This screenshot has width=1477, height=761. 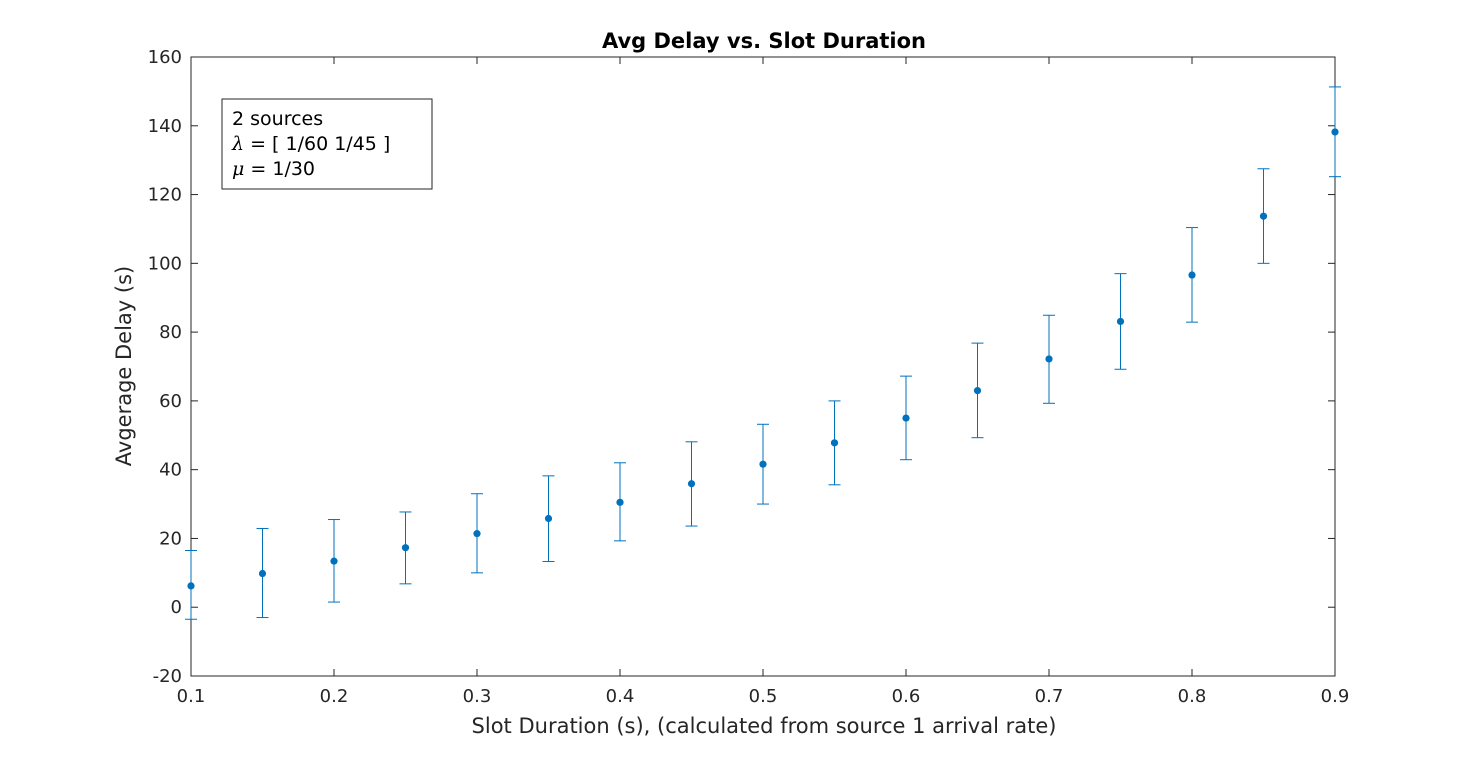 I want to click on x-tick-label: 0.6, so click(x=906, y=696).